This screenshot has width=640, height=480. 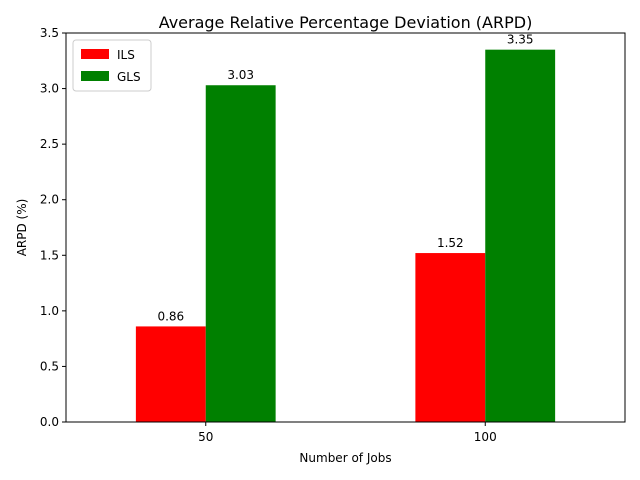 What do you see at coordinates (49, 366) in the screenshot?
I see `y-tick-label: 0.5` at bounding box center [49, 366].